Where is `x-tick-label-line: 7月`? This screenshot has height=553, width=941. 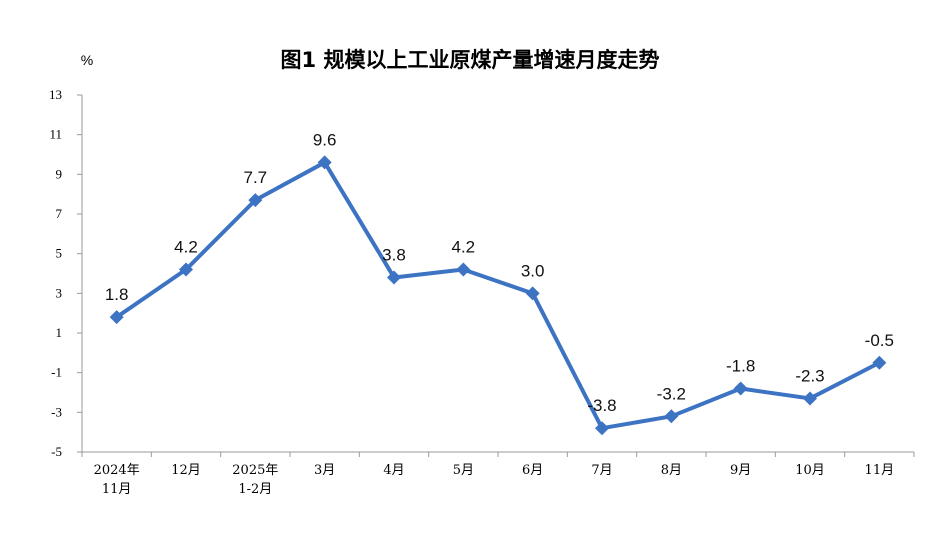 x-tick-label-line: 7月 is located at coordinates (601, 470).